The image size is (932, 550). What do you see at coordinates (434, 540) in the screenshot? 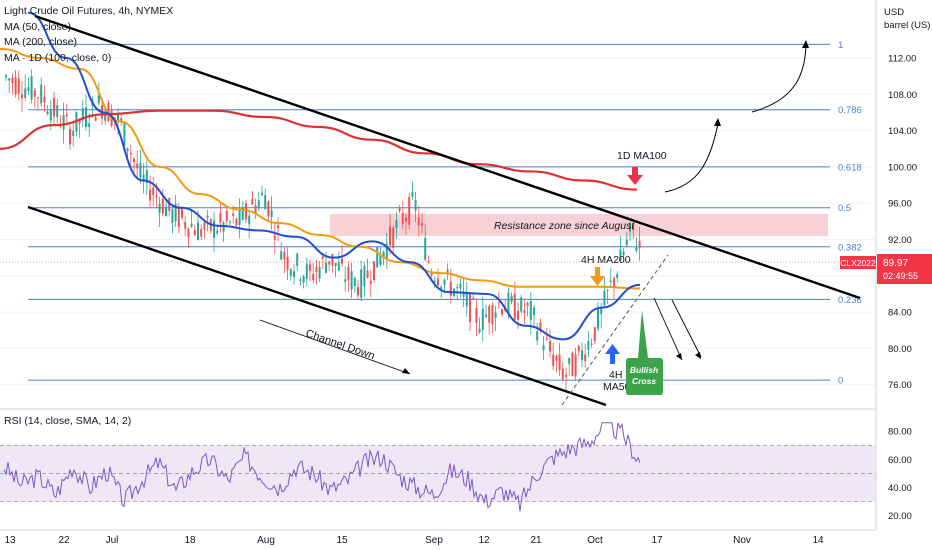
I see `time-tick-label: Sep` at bounding box center [434, 540].